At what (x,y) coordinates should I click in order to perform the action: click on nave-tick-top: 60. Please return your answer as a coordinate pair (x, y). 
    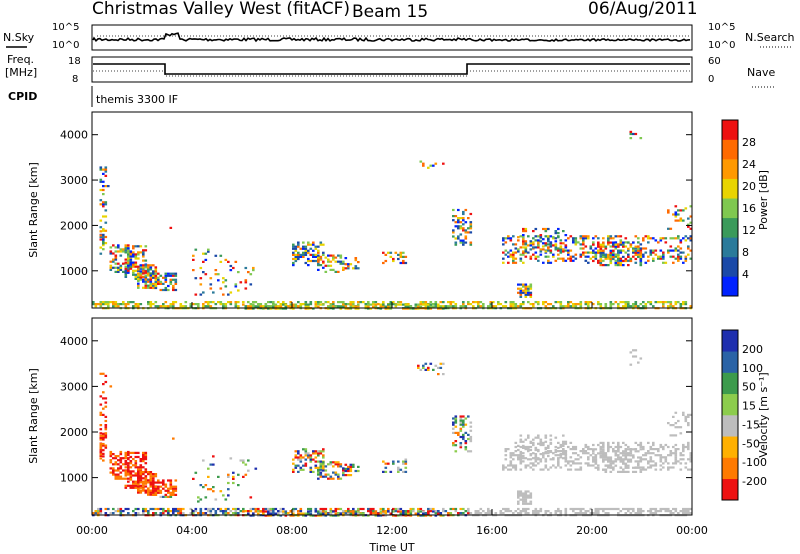
    Looking at the image, I should click on (714, 61).